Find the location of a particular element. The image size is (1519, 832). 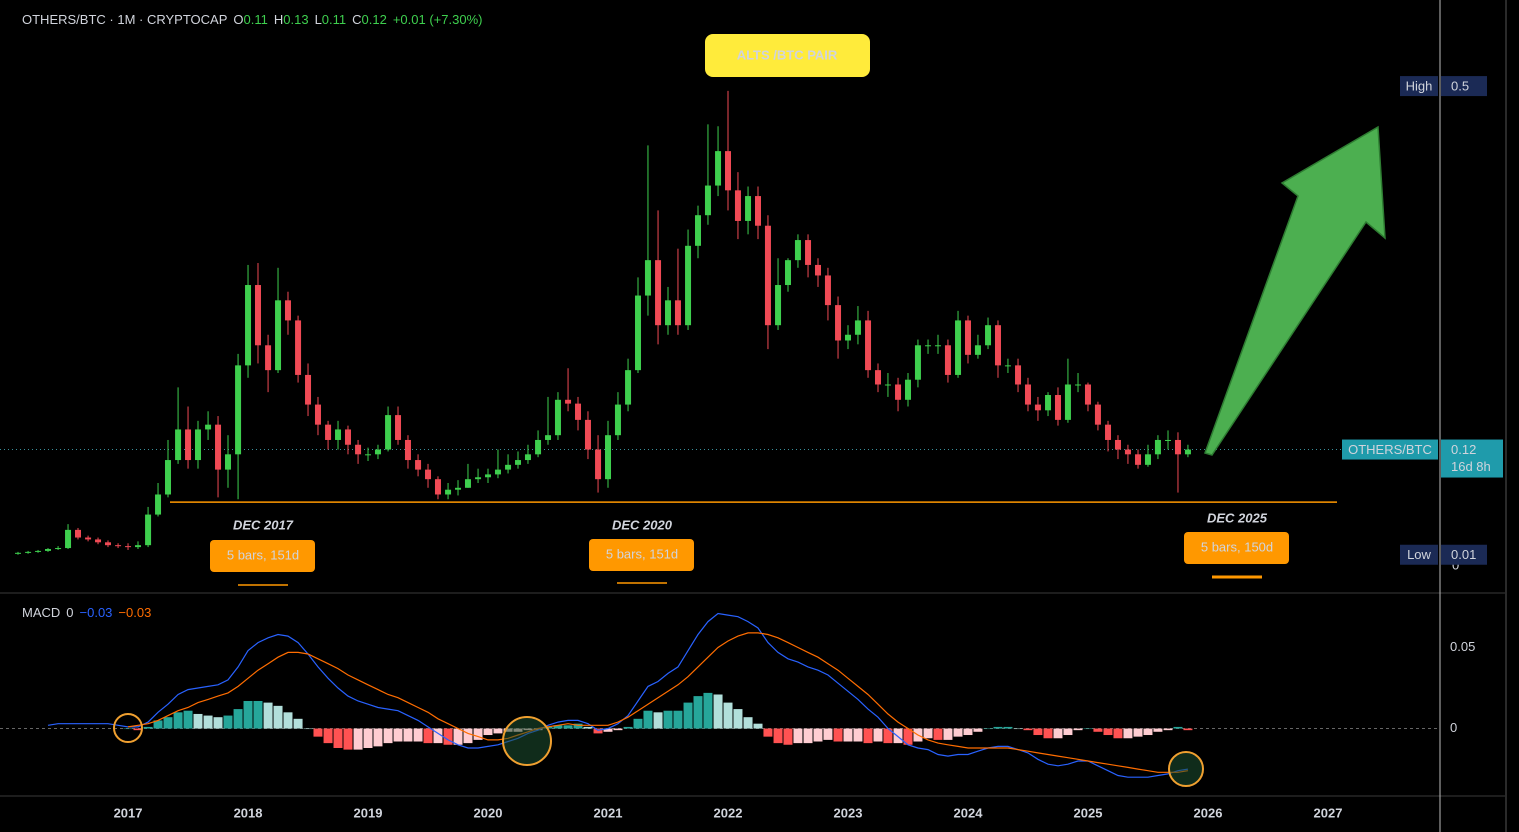

badge-label: Low is located at coordinates (1419, 554).